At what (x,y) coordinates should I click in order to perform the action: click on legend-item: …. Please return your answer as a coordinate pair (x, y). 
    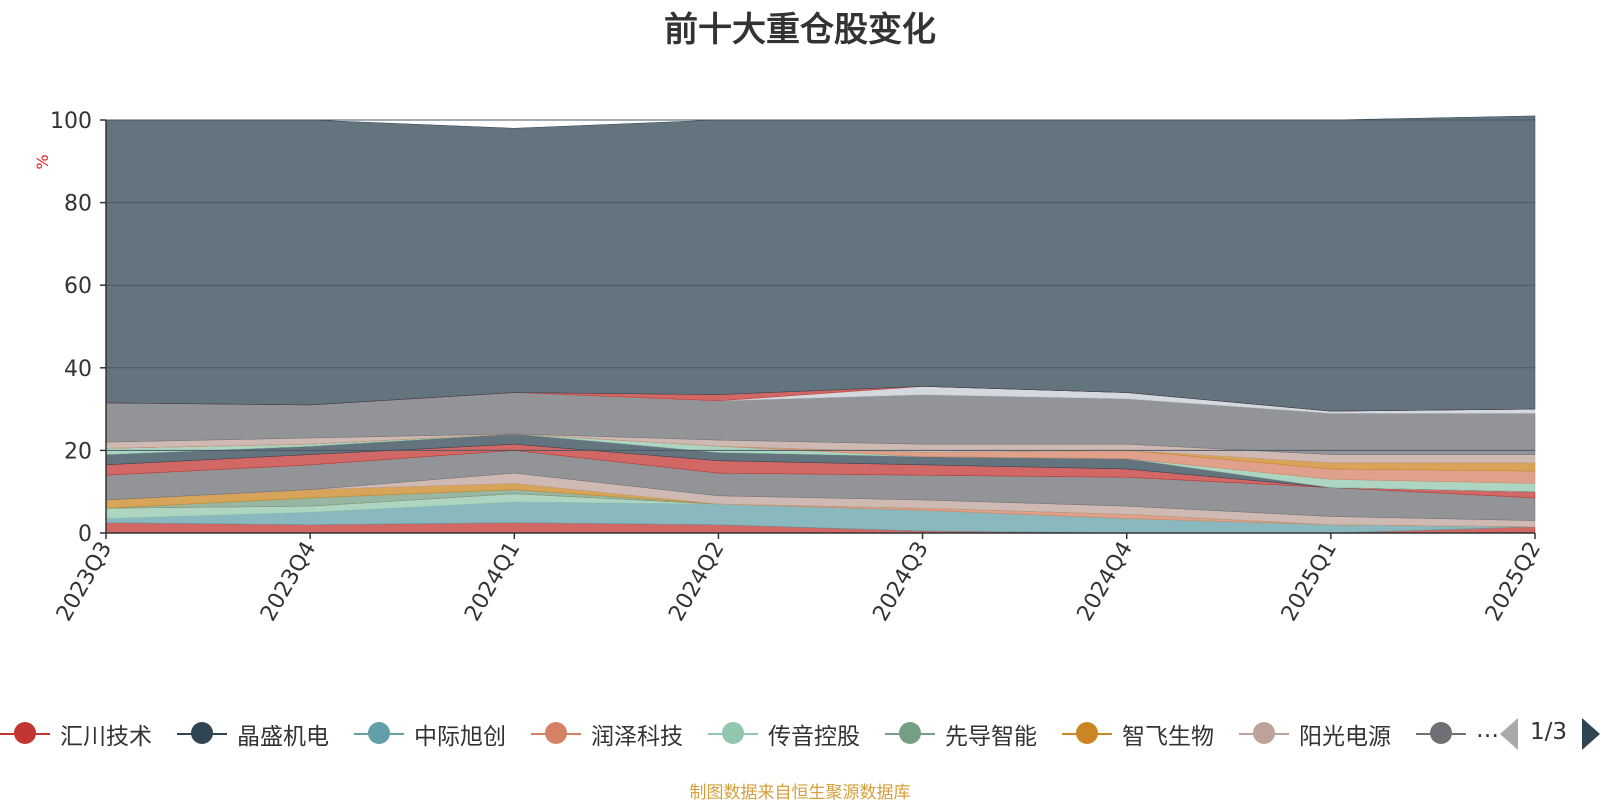
    Looking at the image, I should click on (1502, 732).